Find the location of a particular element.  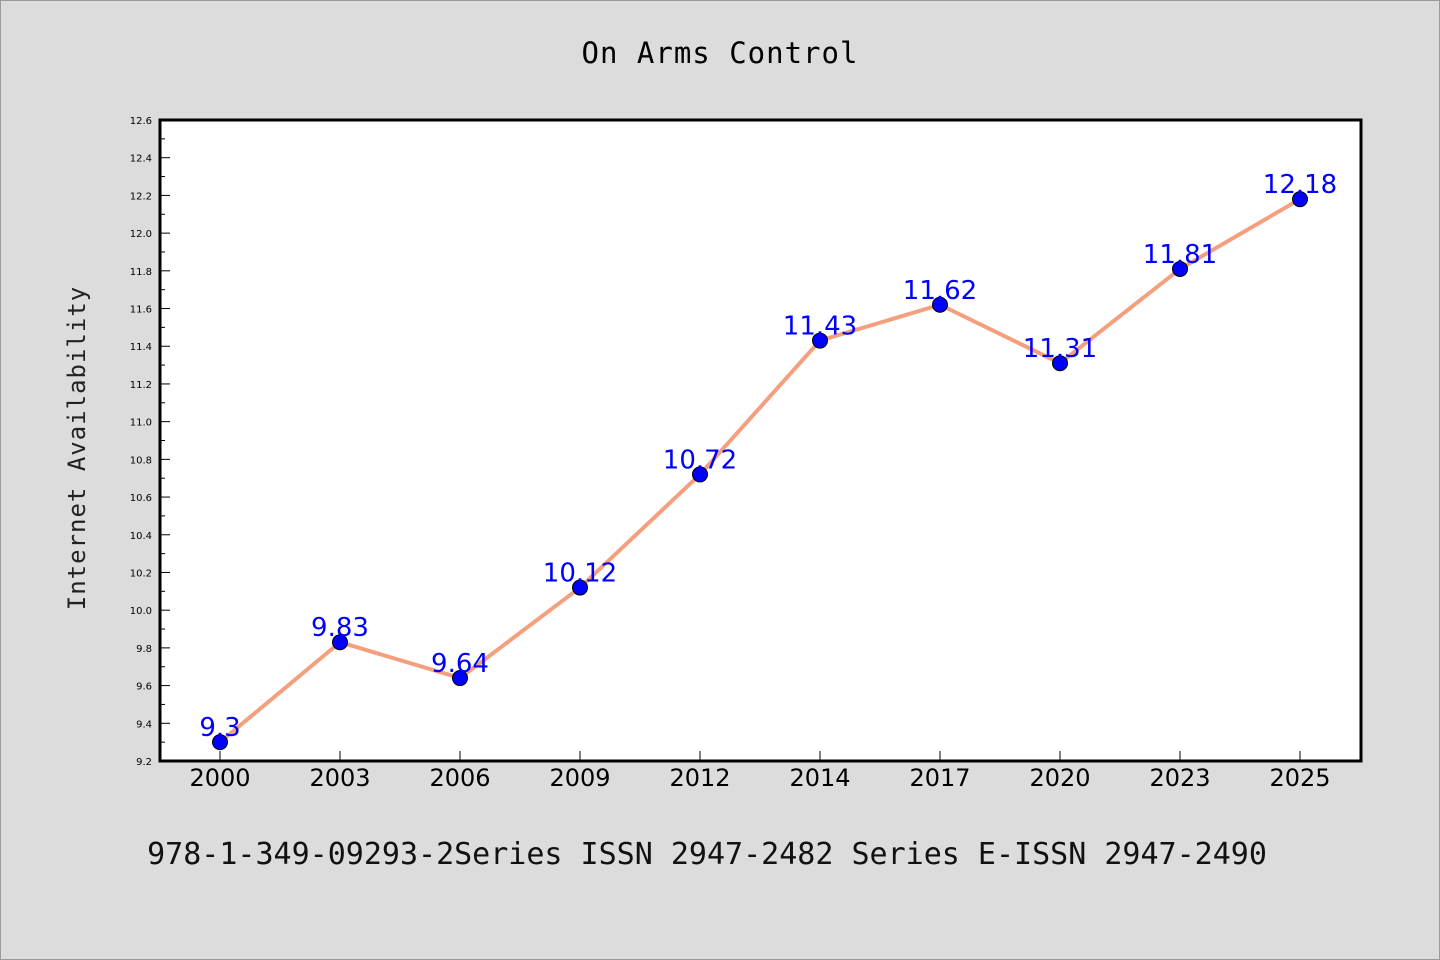

y-tick-label: 9.8 is located at coordinates (144, 649).